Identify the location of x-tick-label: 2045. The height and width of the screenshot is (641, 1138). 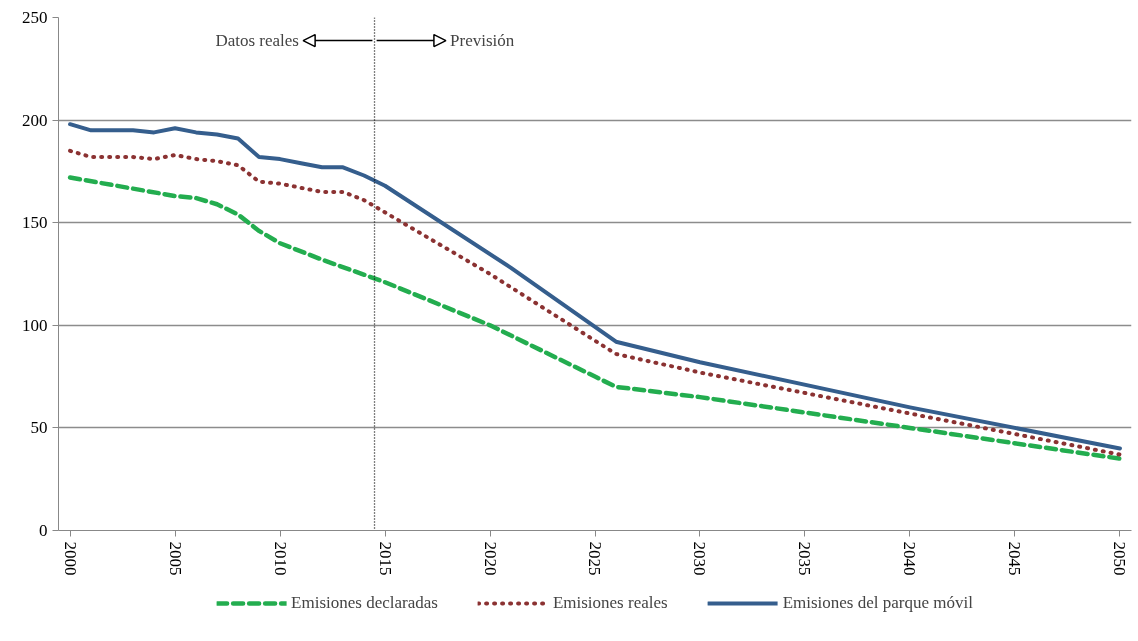
(1015, 558).